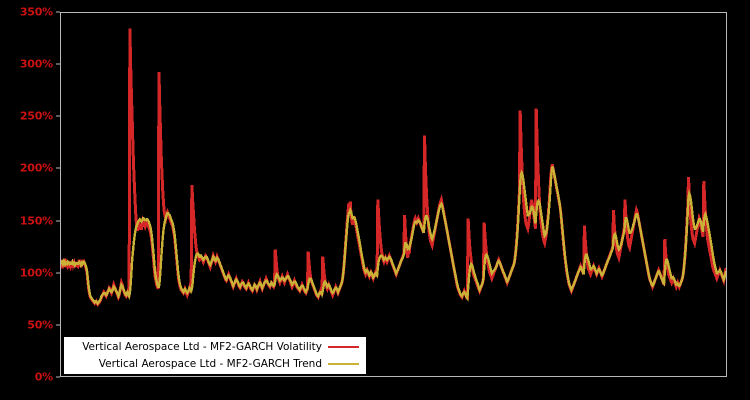  I want to click on y-axis-tick-label: 150%, so click(36, 221).